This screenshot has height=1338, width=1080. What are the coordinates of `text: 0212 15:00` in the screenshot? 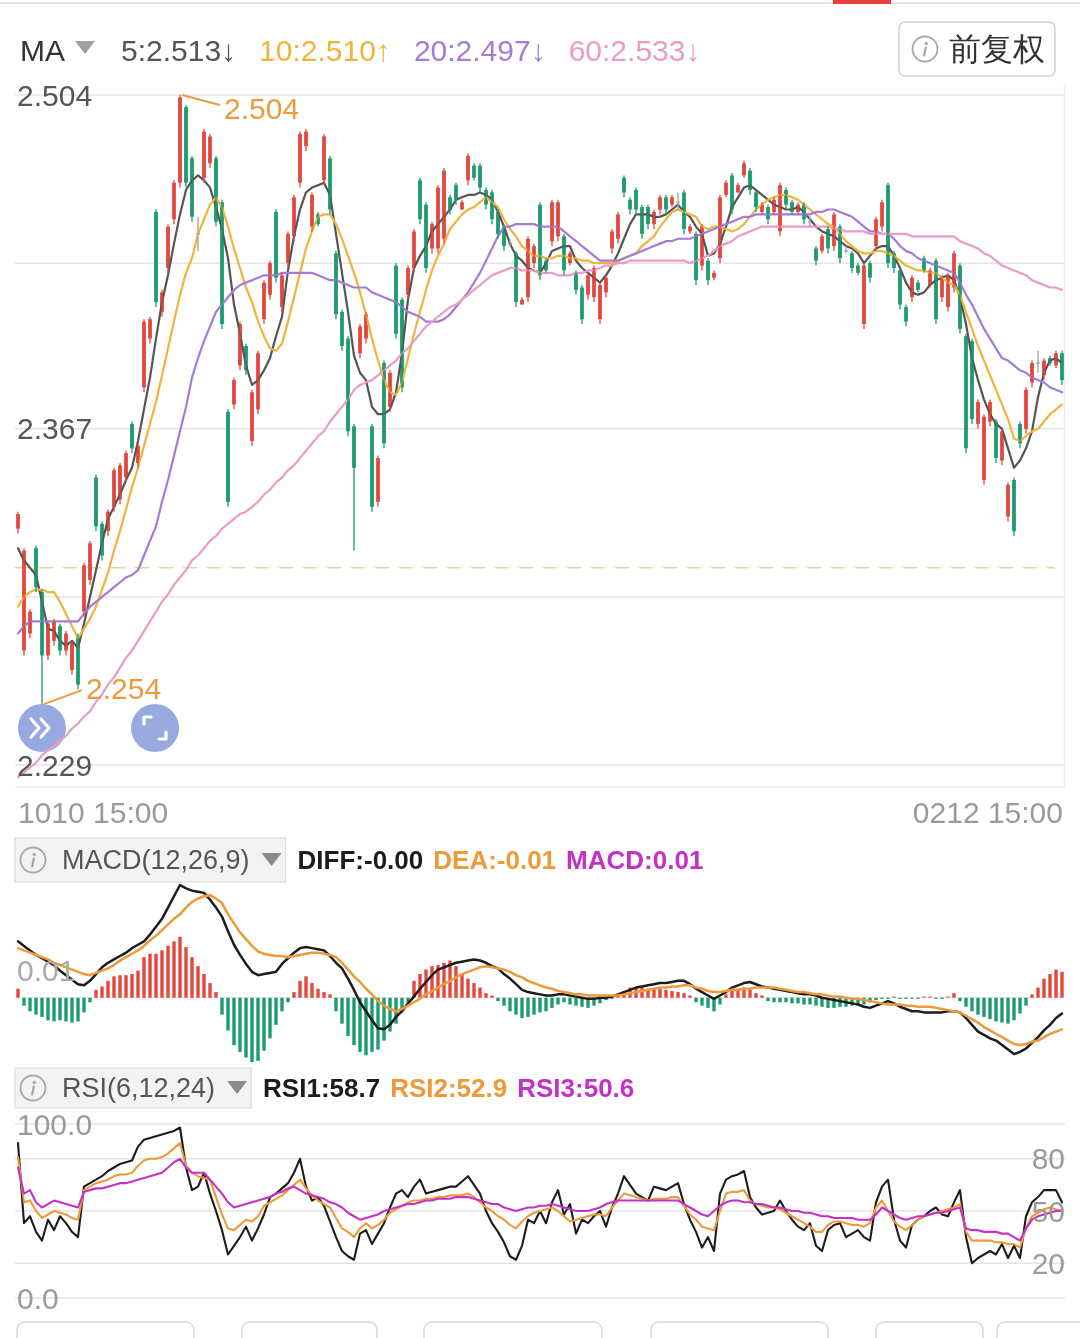 It's located at (987, 812).